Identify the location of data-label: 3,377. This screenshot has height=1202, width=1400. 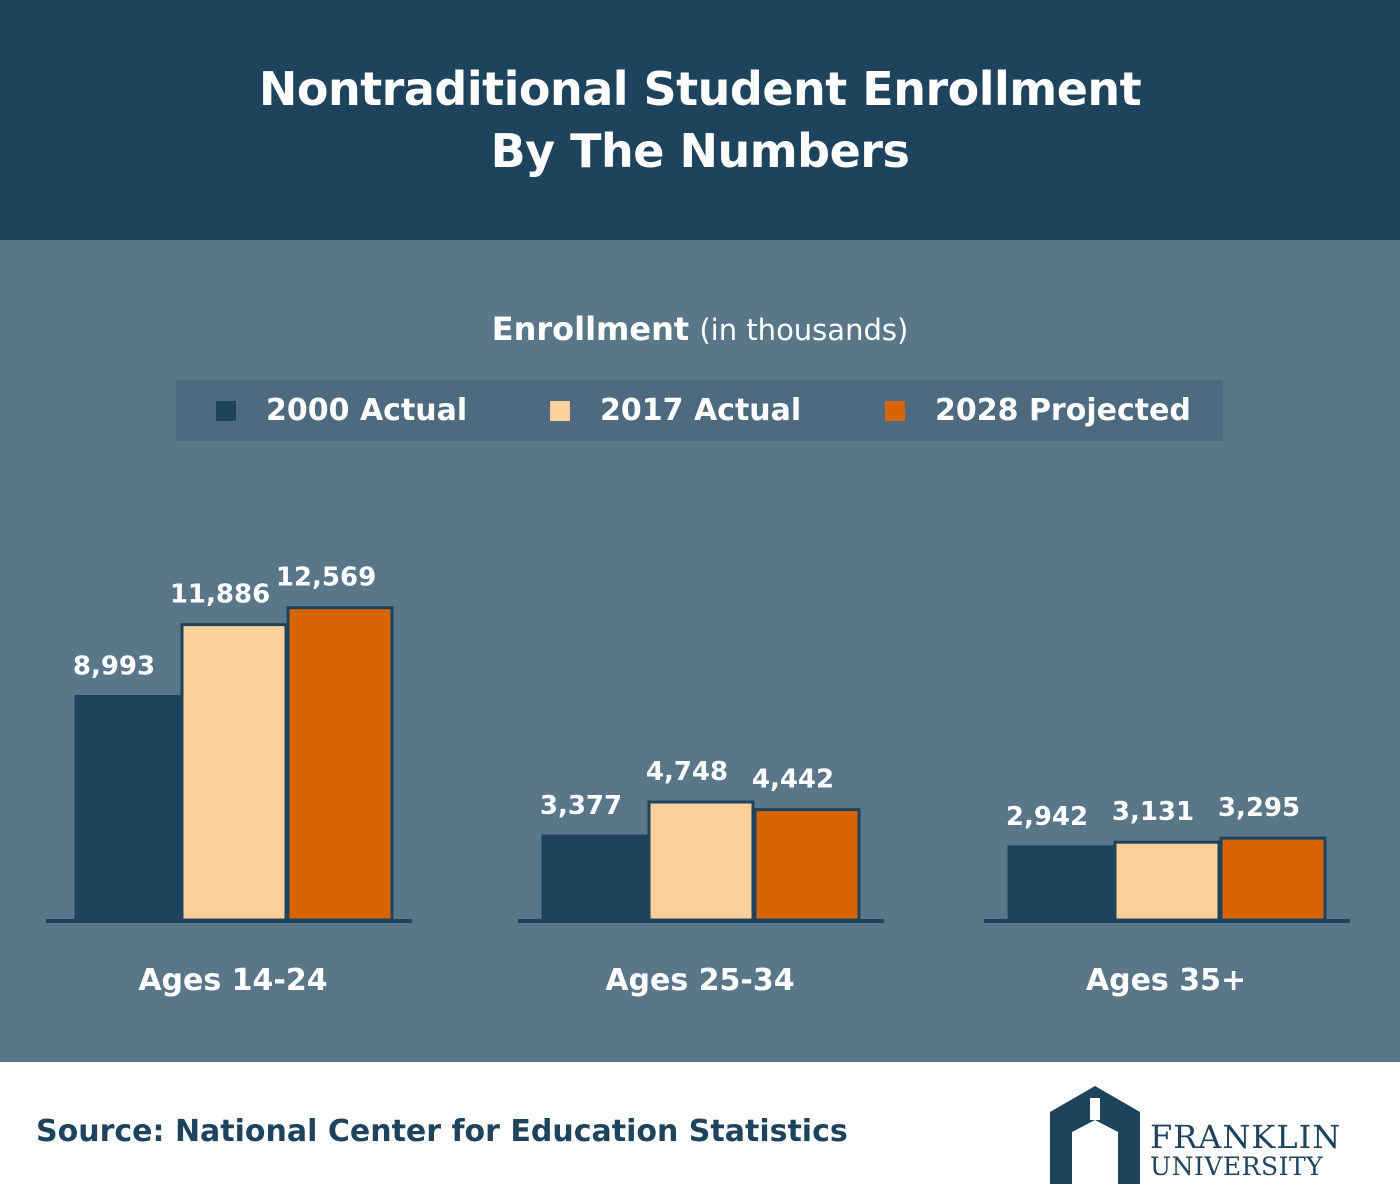
(581, 806).